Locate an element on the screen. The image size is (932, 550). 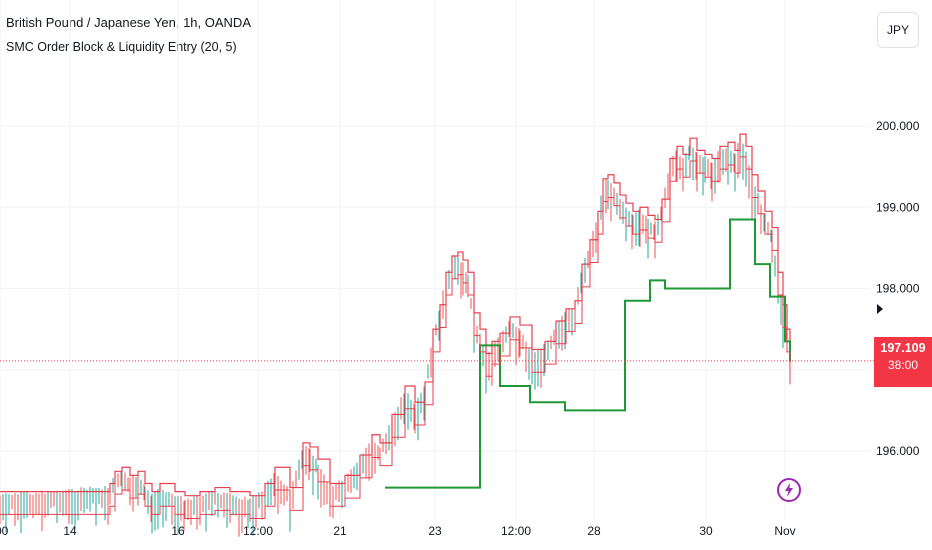
x-tick-label: 14 is located at coordinates (70, 531).